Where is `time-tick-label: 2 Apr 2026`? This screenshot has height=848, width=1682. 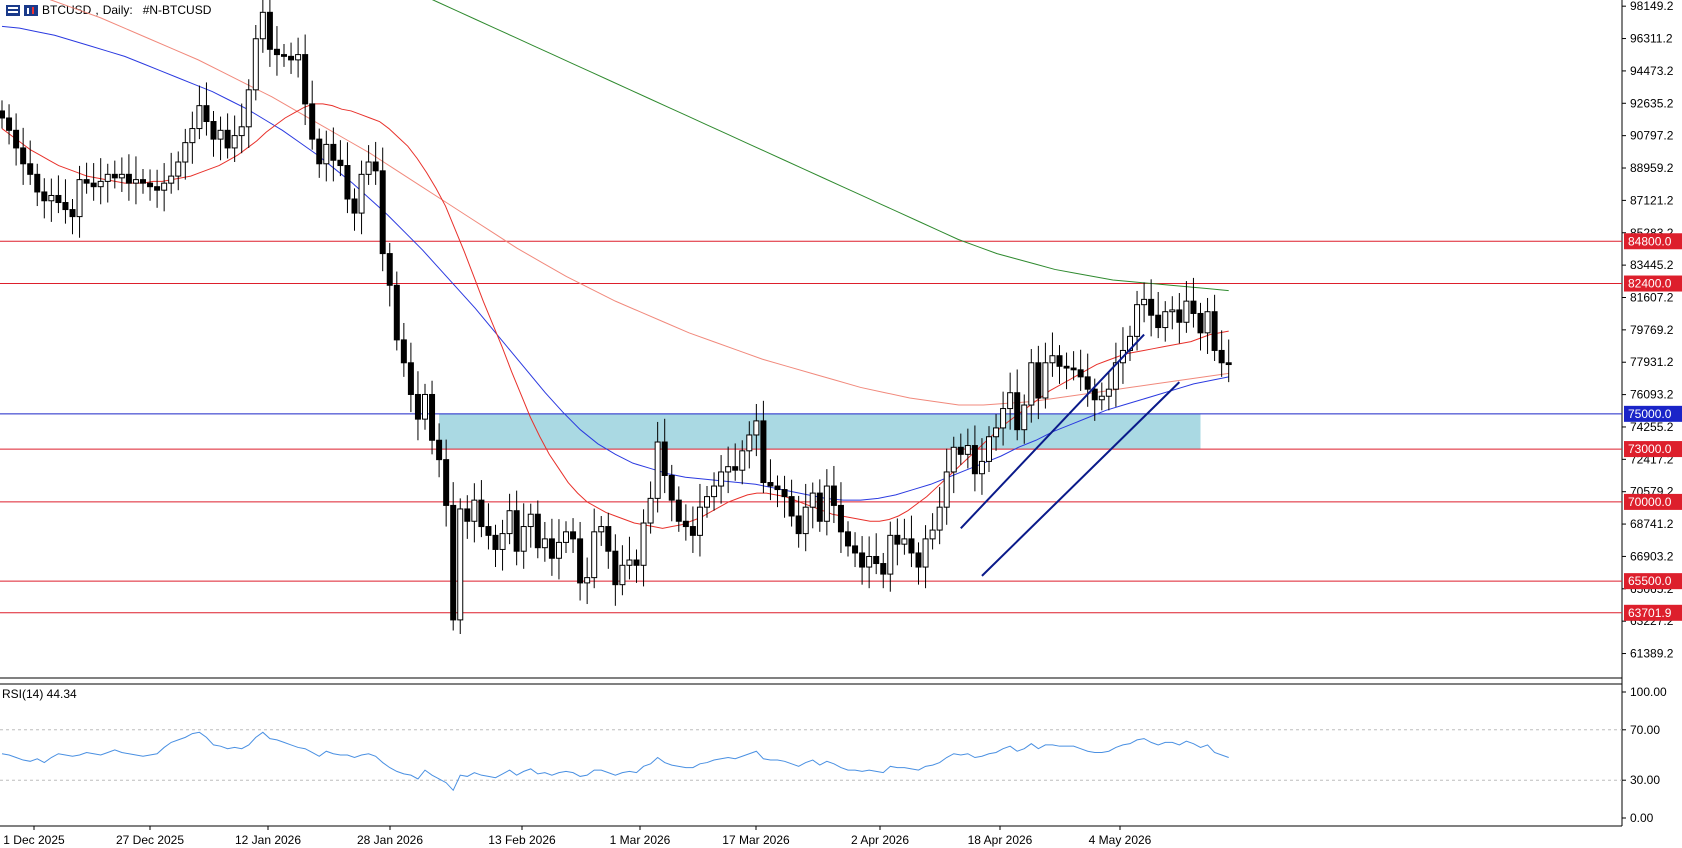
time-tick-label: 2 Apr 2026 is located at coordinates (880, 840).